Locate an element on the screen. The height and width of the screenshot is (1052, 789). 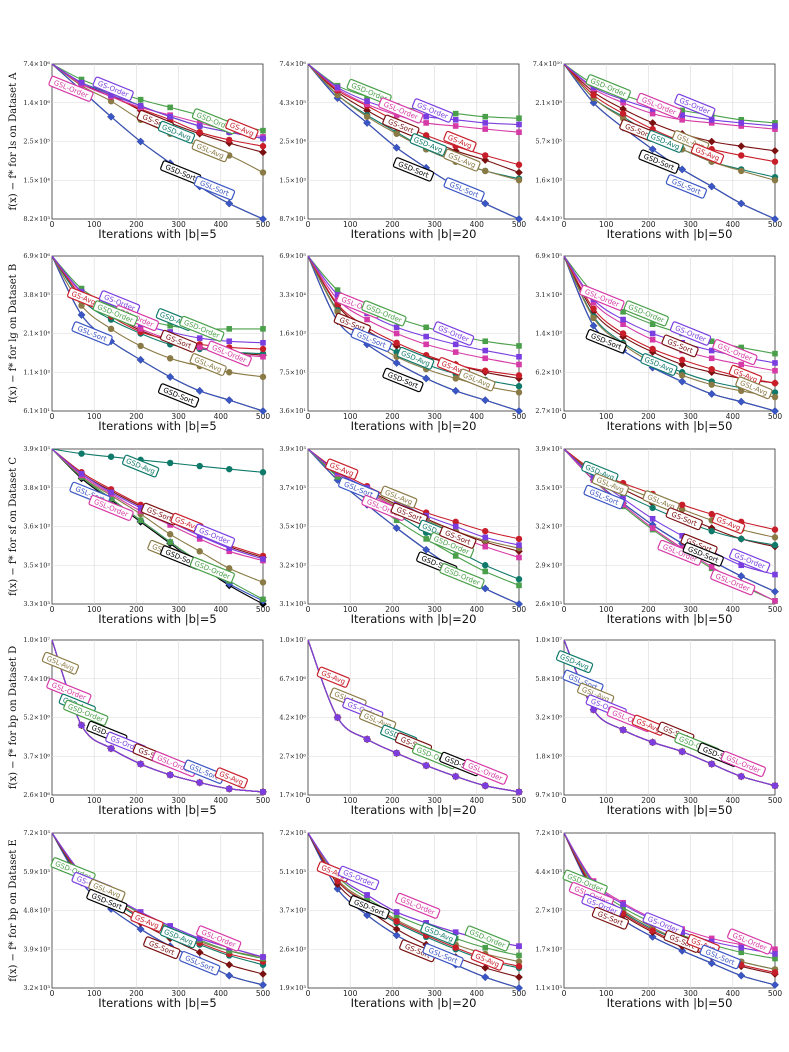
x-tick-label: 500 is located at coordinates (775, 993).